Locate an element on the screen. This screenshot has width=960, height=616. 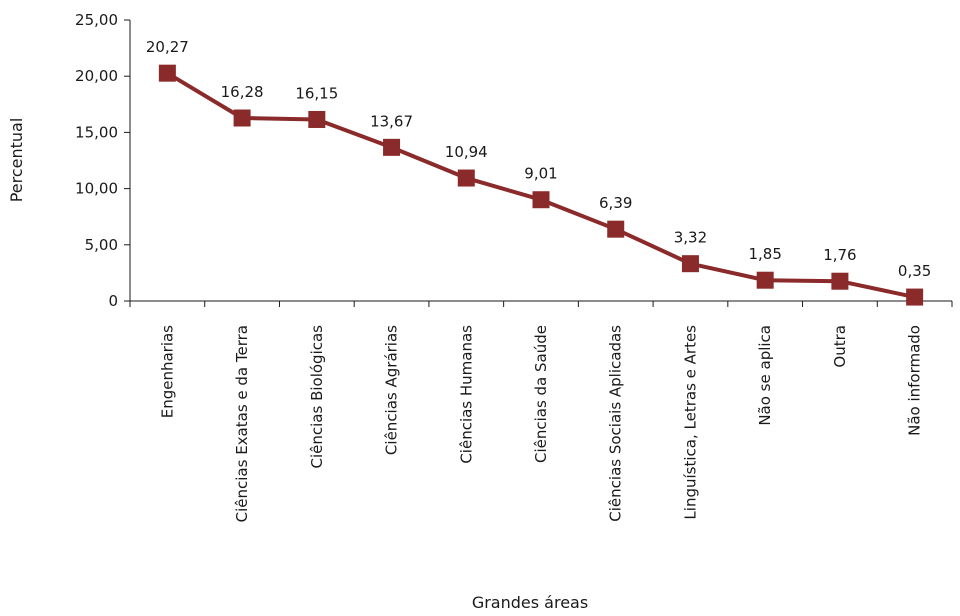
x-tick-label: Não informado is located at coordinates (915, 380).